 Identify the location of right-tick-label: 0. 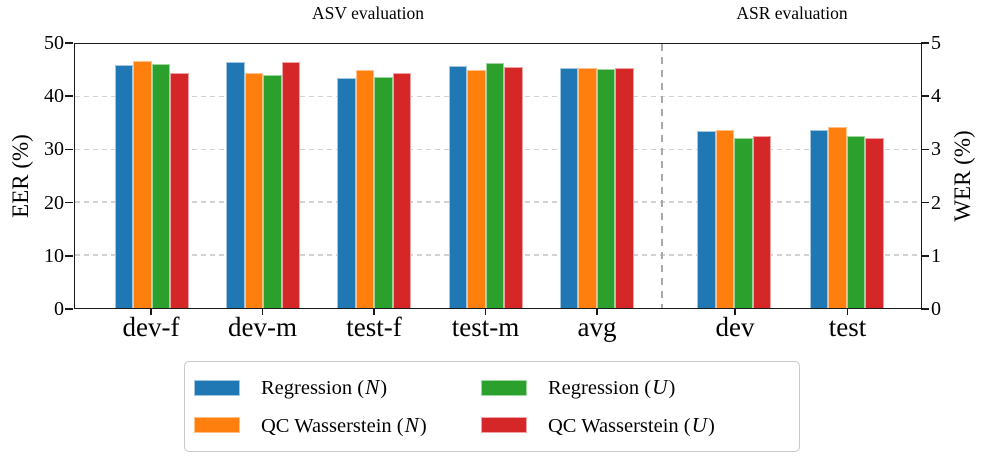
(936, 309).